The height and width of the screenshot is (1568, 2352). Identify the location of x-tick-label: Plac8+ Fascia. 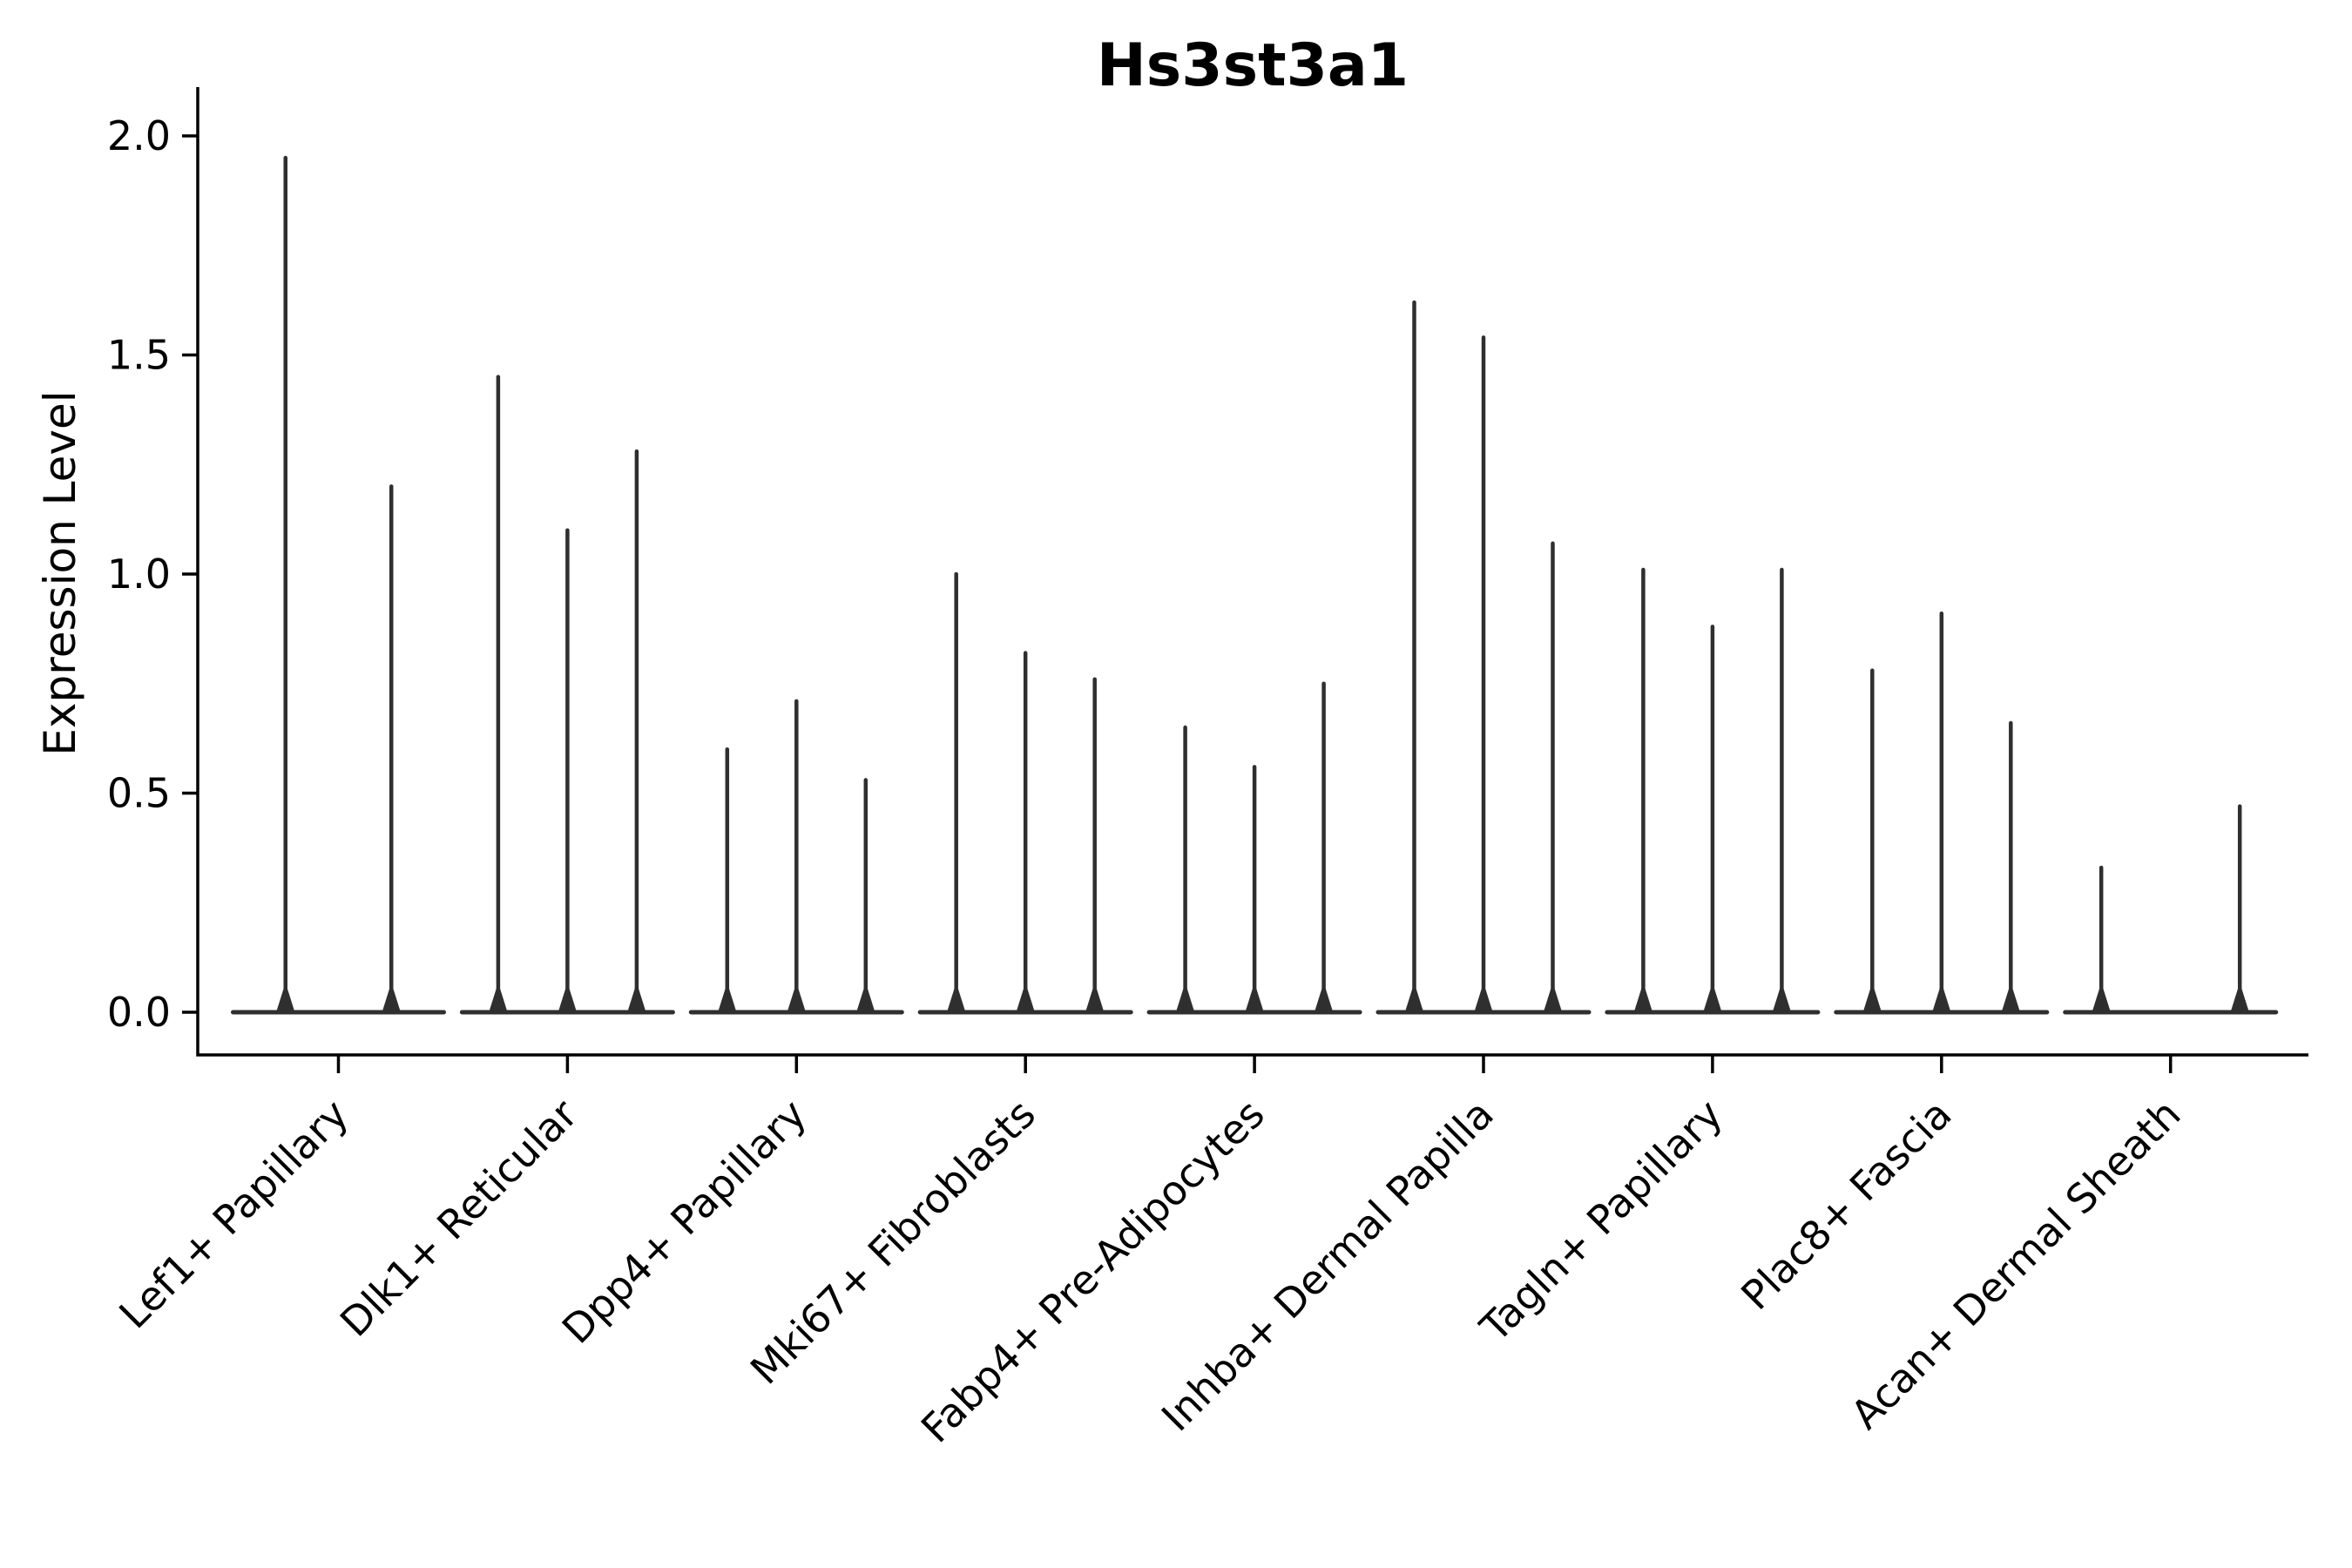
(1846, 1205).